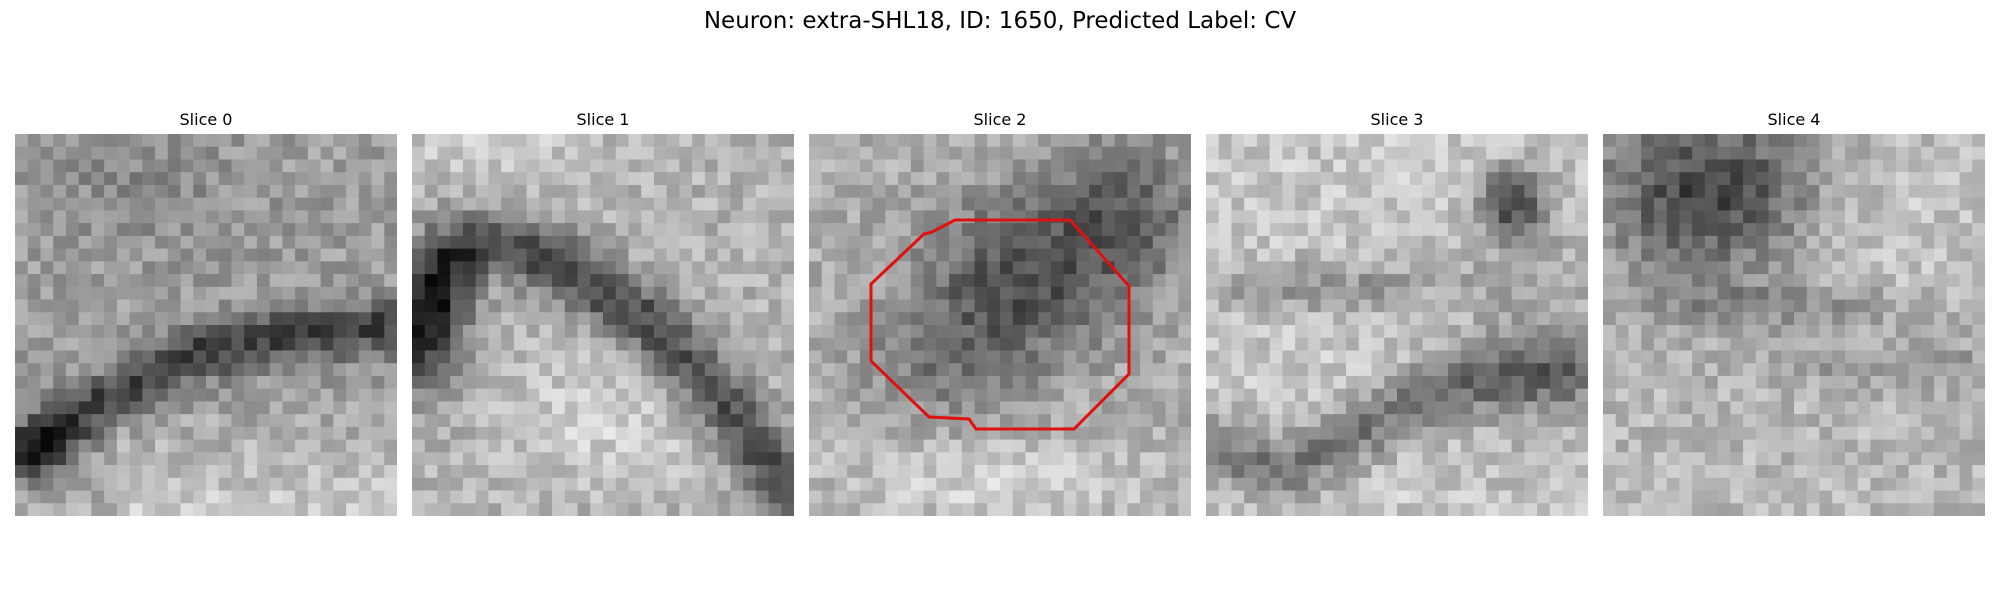  Describe the element at coordinates (1397, 119) in the screenshot. I see `slice-title: Slice 3` at that location.